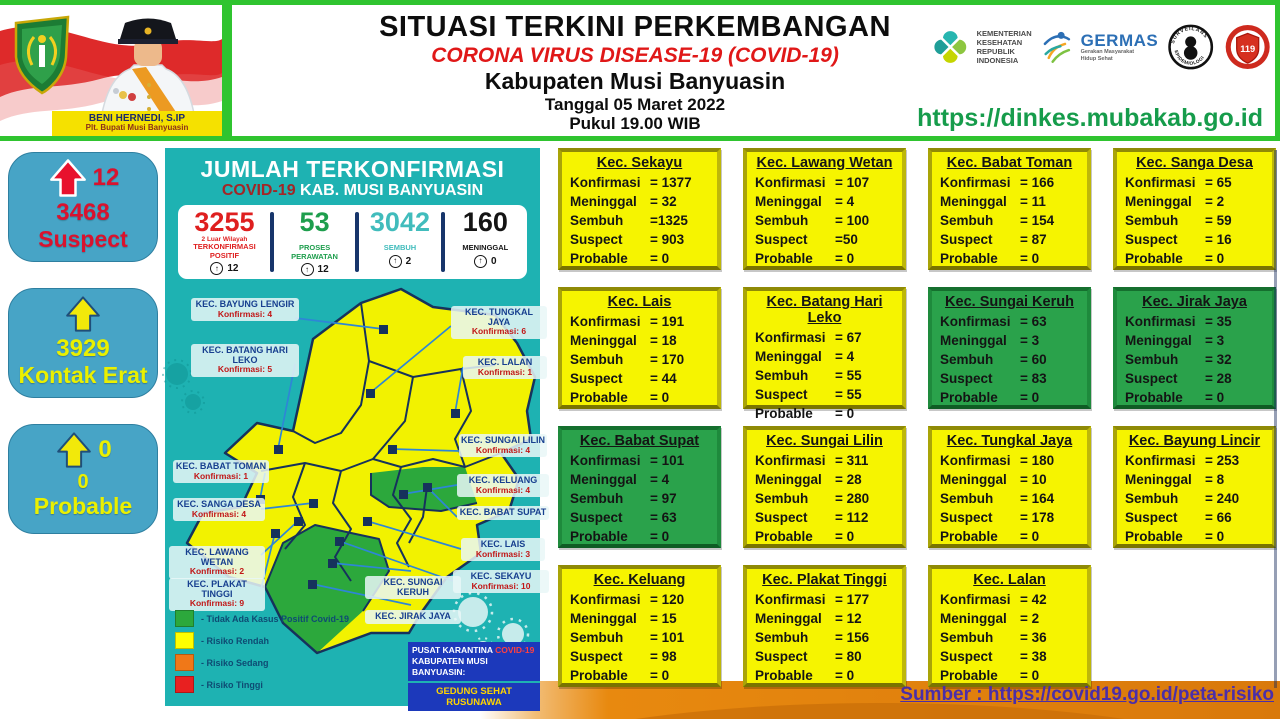  I want to click on map-region-label: KEC. SUNGAI KERUH, so click(413, 588).